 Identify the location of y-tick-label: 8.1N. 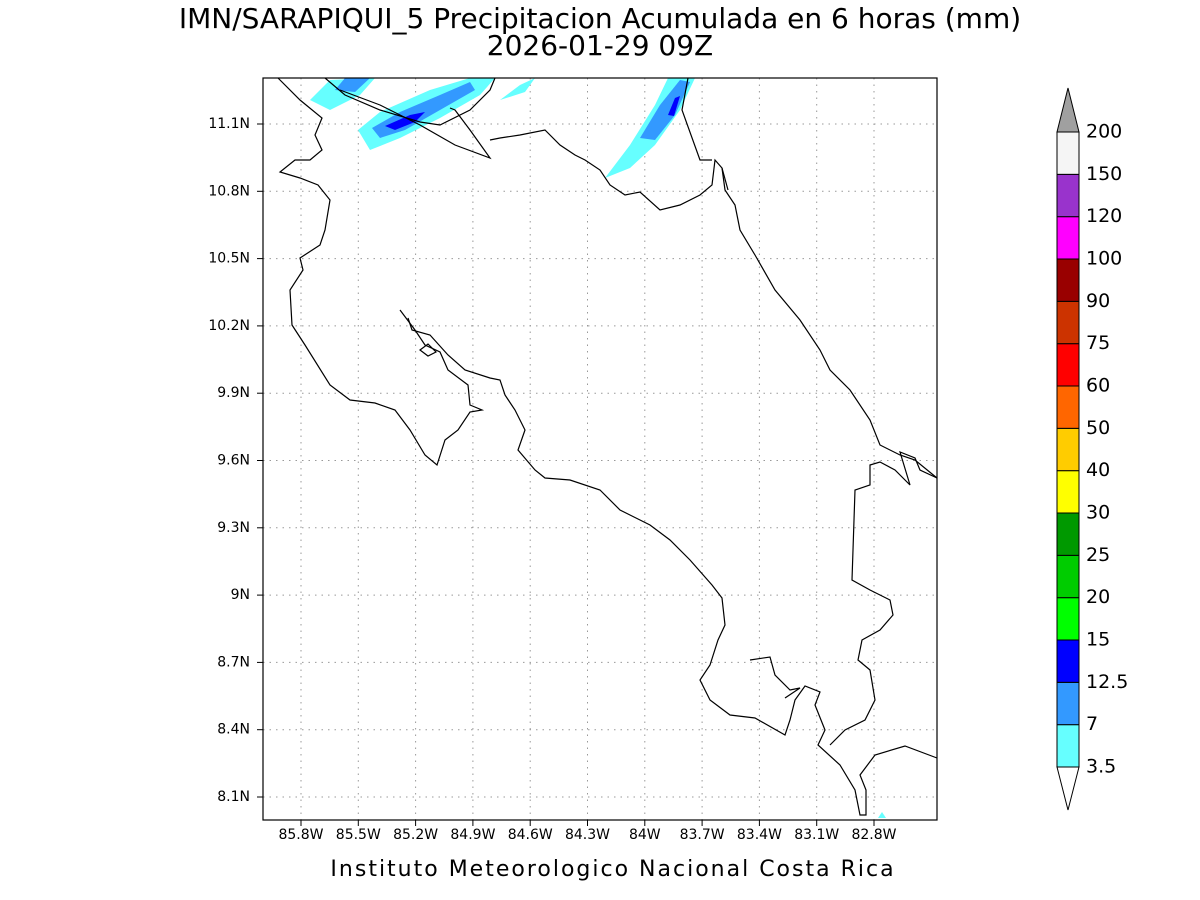
(233, 797).